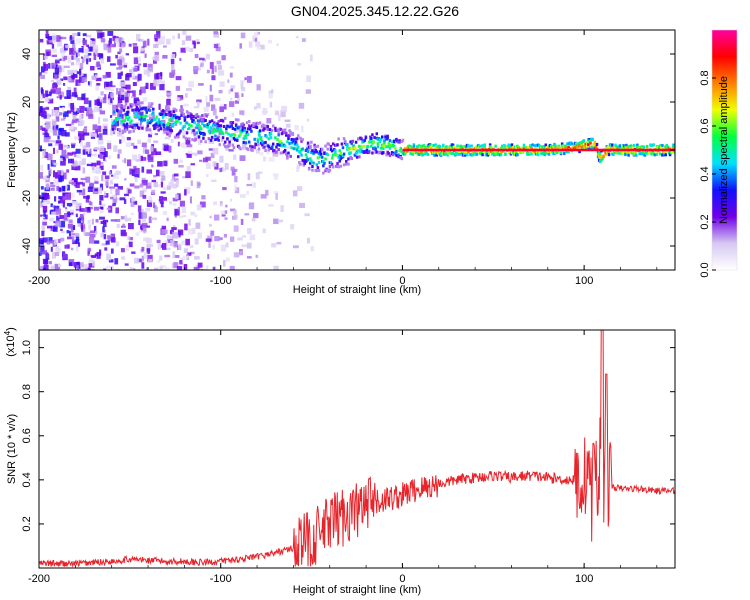  Describe the element at coordinates (724, 150) in the screenshot. I see `colorbar-strip` at that location.